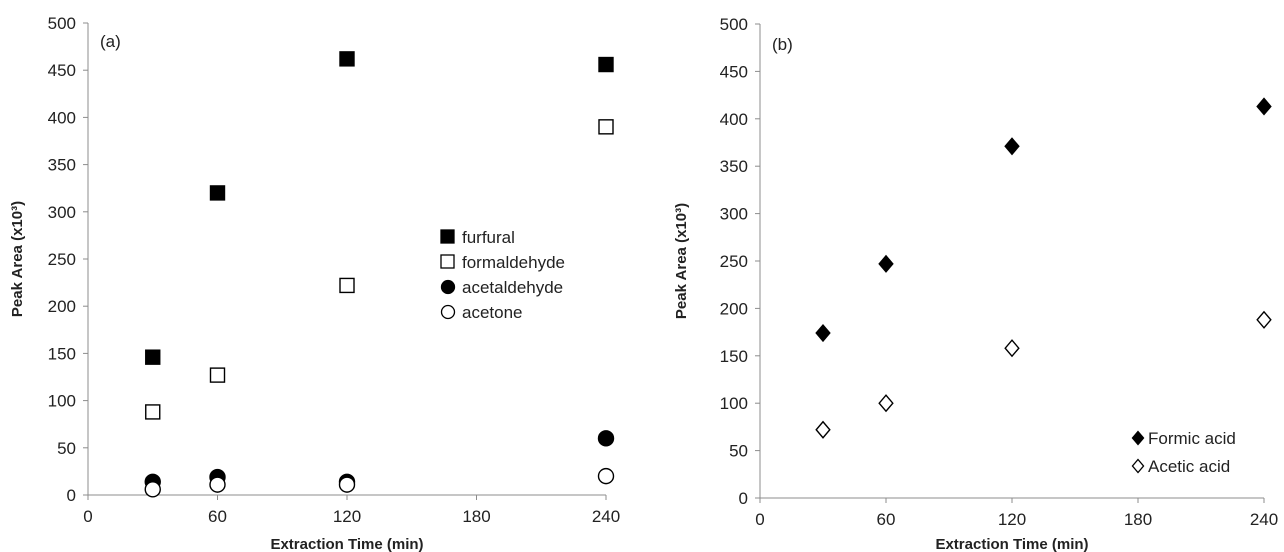 Image resolution: width=1284 pixels, height=552 pixels. Describe the element at coordinates (513, 262) in the screenshot. I see `legend-label: formaldehyde` at that location.